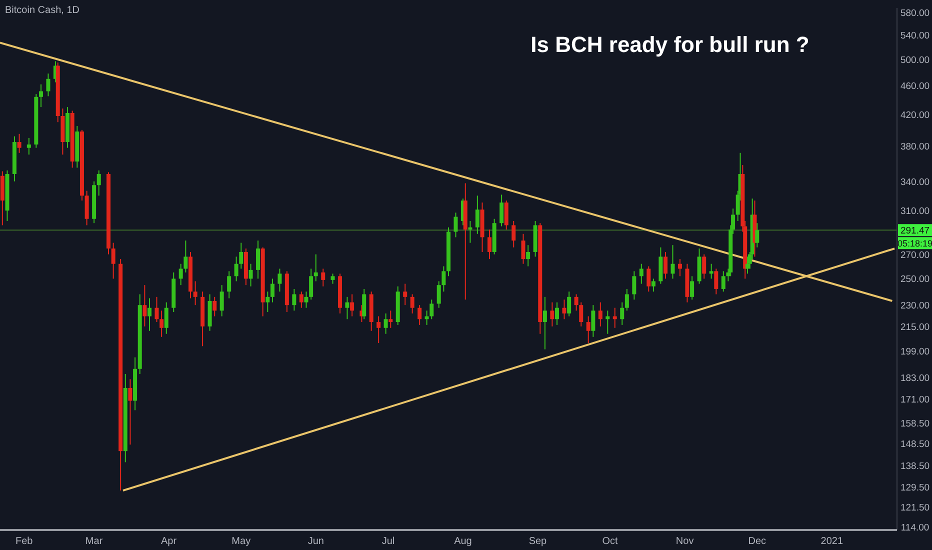 This screenshot has width=932, height=550. I want to click on x-tick-label: Nov, so click(685, 541).